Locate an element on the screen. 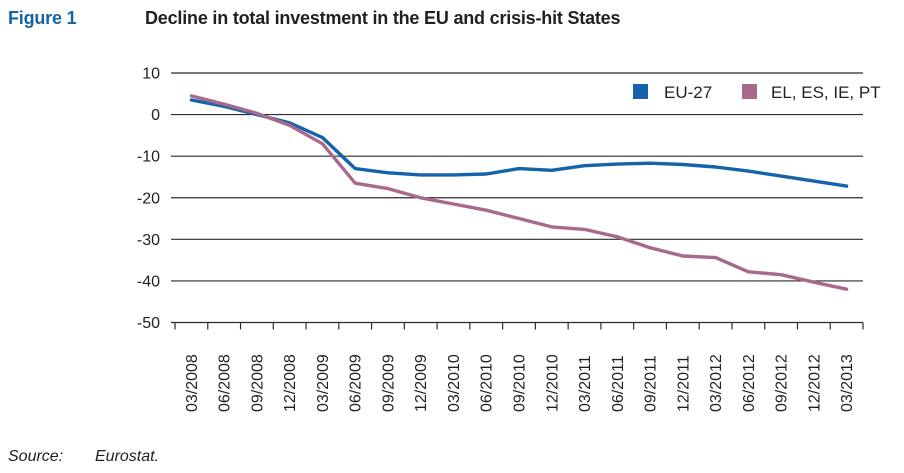 Image resolution: width=904 pixels, height=473 pixels. y-axis-tick-label: -30 is located at coordinates (148, 240).